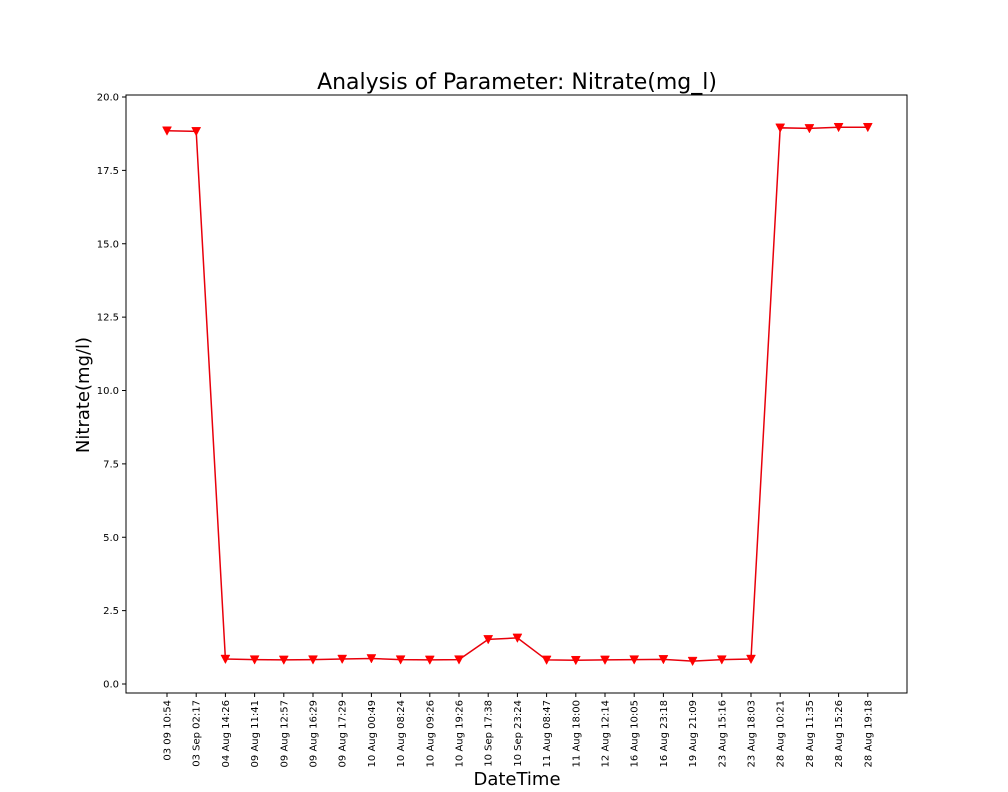 Image resolution: width=1008 pixels, height=792 pixels. What do you see at coordinates (108, 391) in the screenshot?
I see `y-tick-label: 10.0` at bounding box center [108, 391].